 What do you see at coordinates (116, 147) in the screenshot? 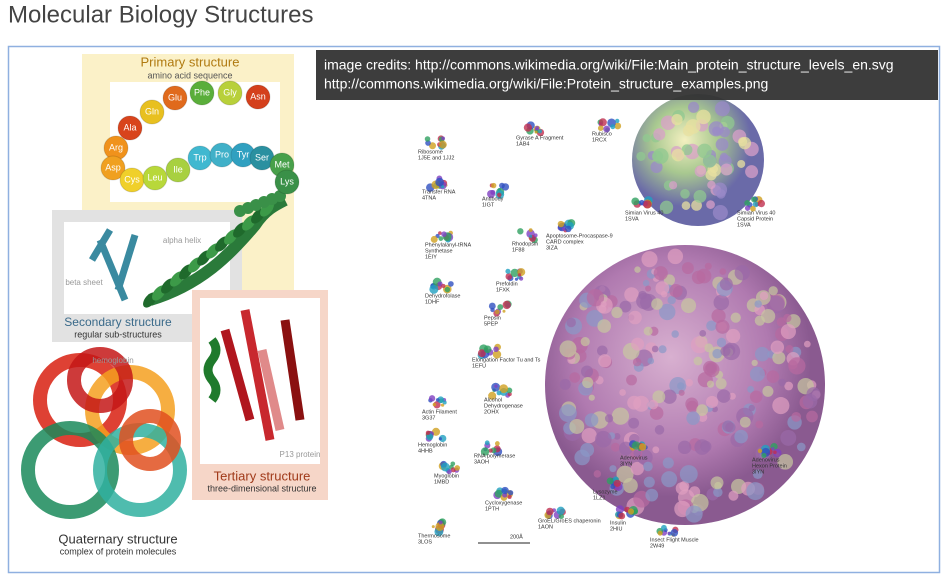
I see `amino-acid-label: Arg` at bounding box center [116, 147].